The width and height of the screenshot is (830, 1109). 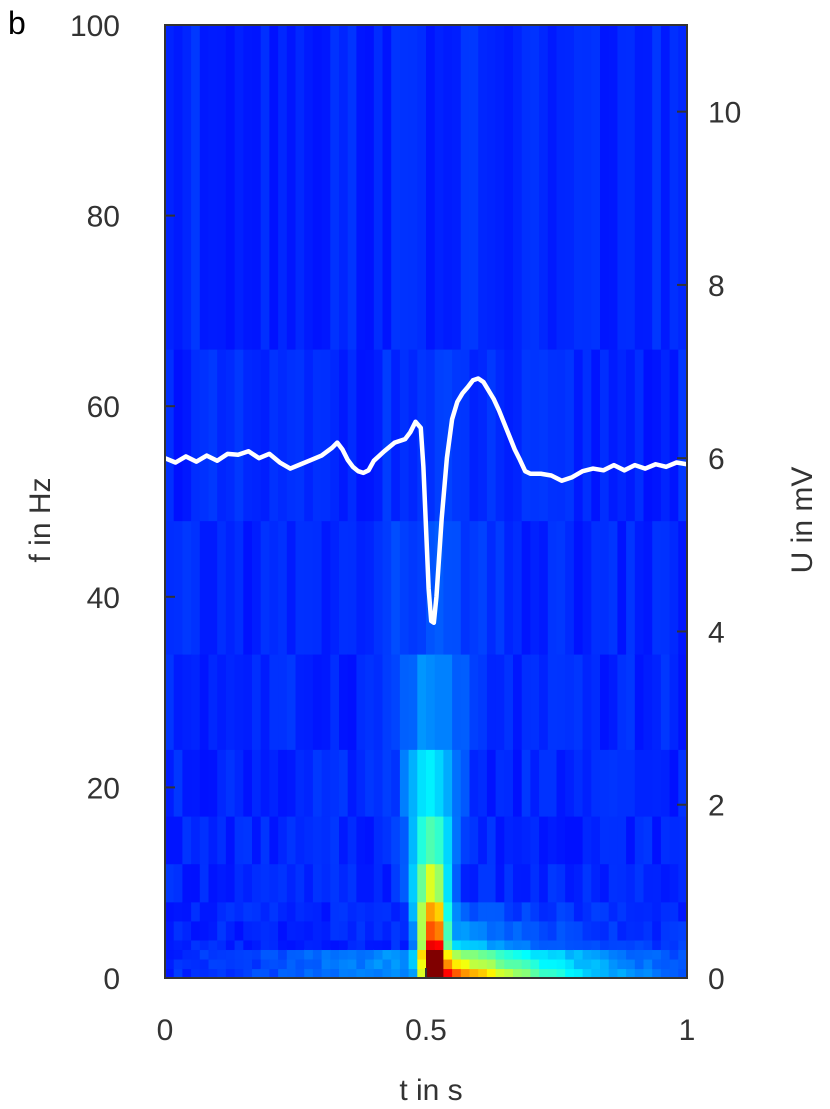 I want to click on left-y-tick-label: 80, so click(x=103, y=217).